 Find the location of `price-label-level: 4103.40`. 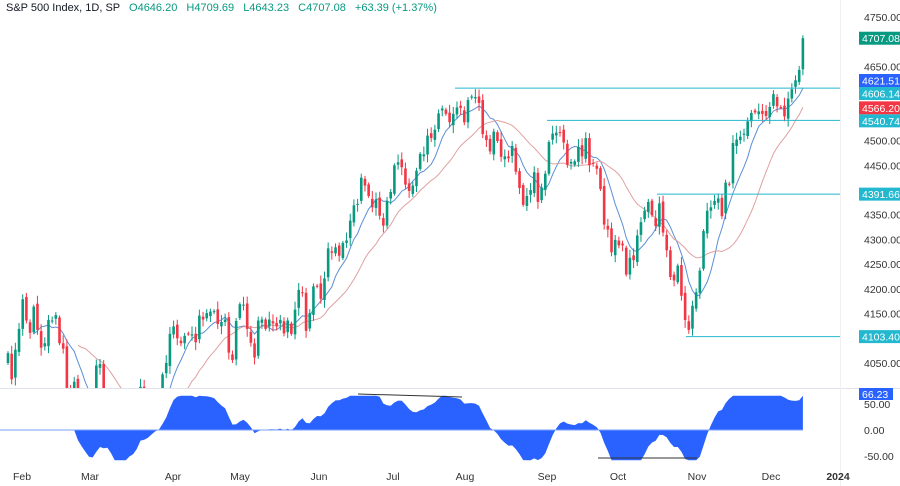

price-label-level: 4103.40 is located at coordinates (879, 337).